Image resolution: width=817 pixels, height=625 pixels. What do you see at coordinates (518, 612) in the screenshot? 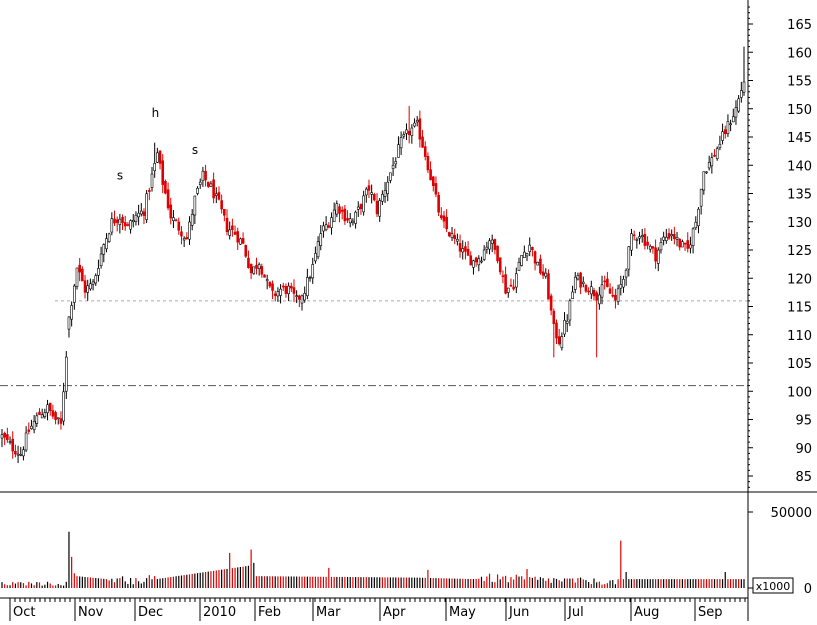
I see `month-label-jun: Jun` at bounding box center [518, 612].